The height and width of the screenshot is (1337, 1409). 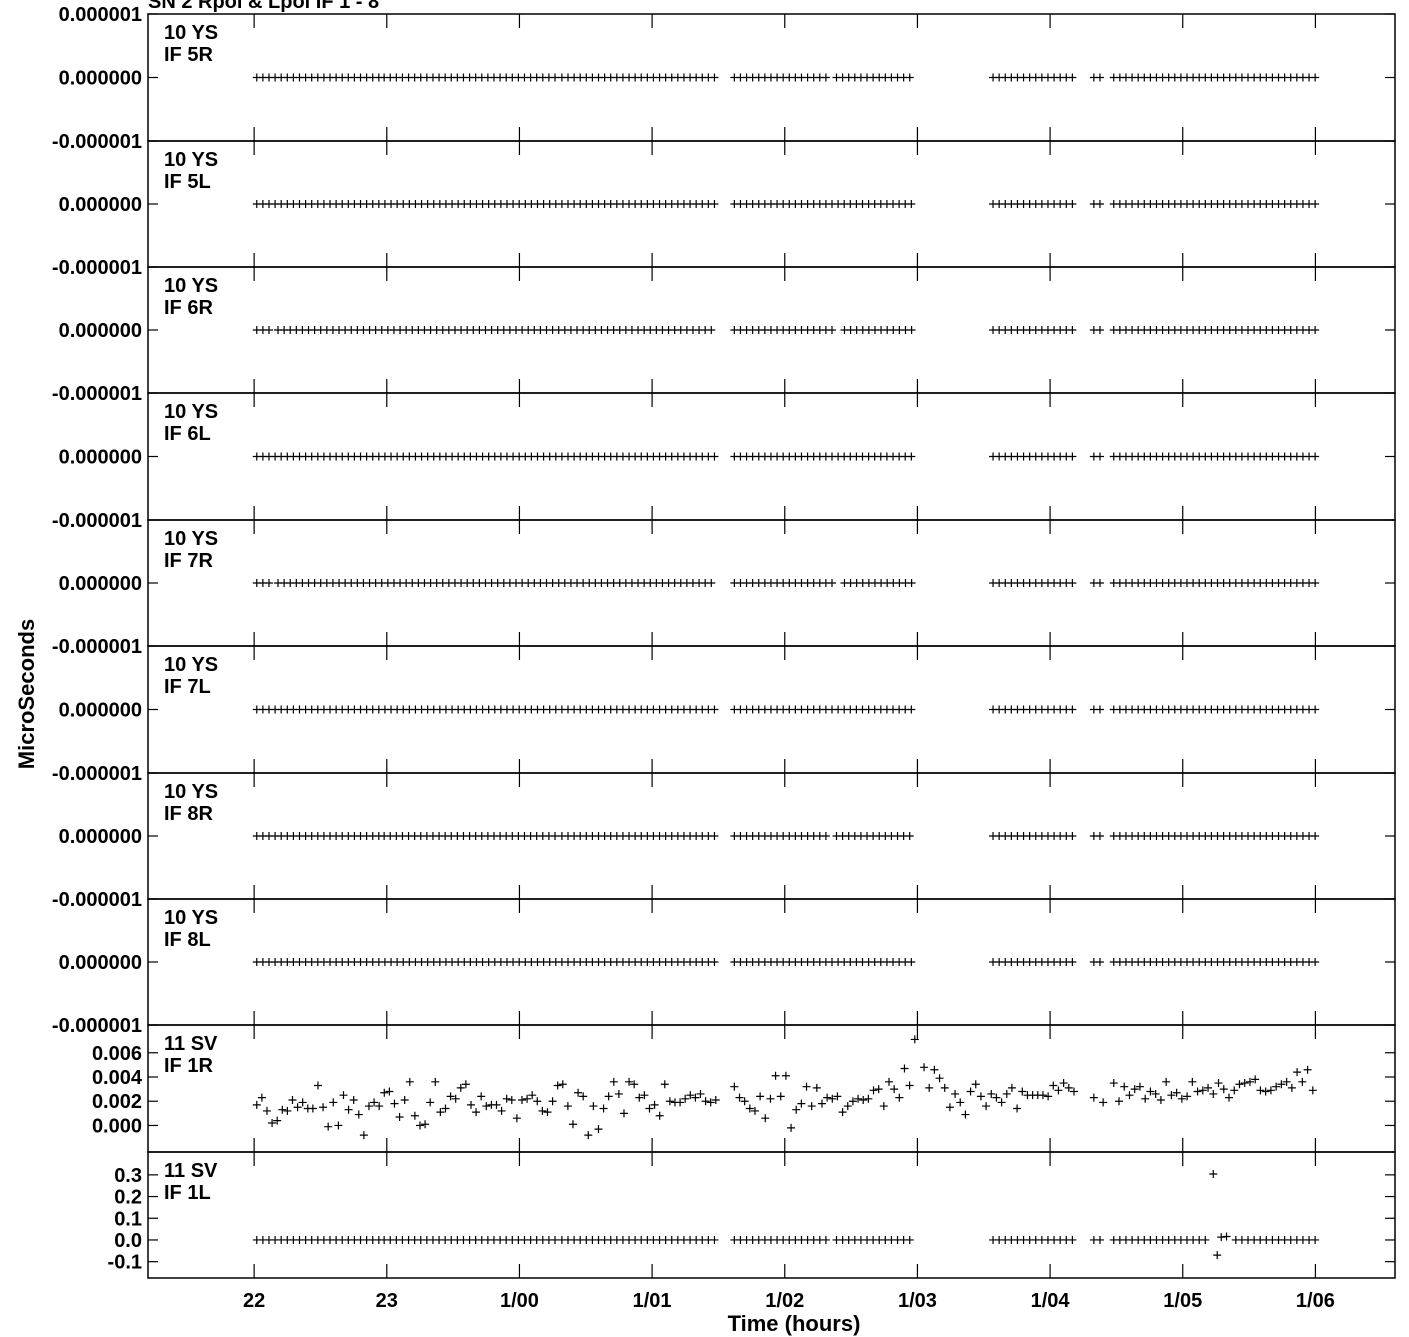 What do you see at coordinates (128, 1219) in the screenshot?
I see `y-tick-label: 0.1` at bounding box center [128, 1219].